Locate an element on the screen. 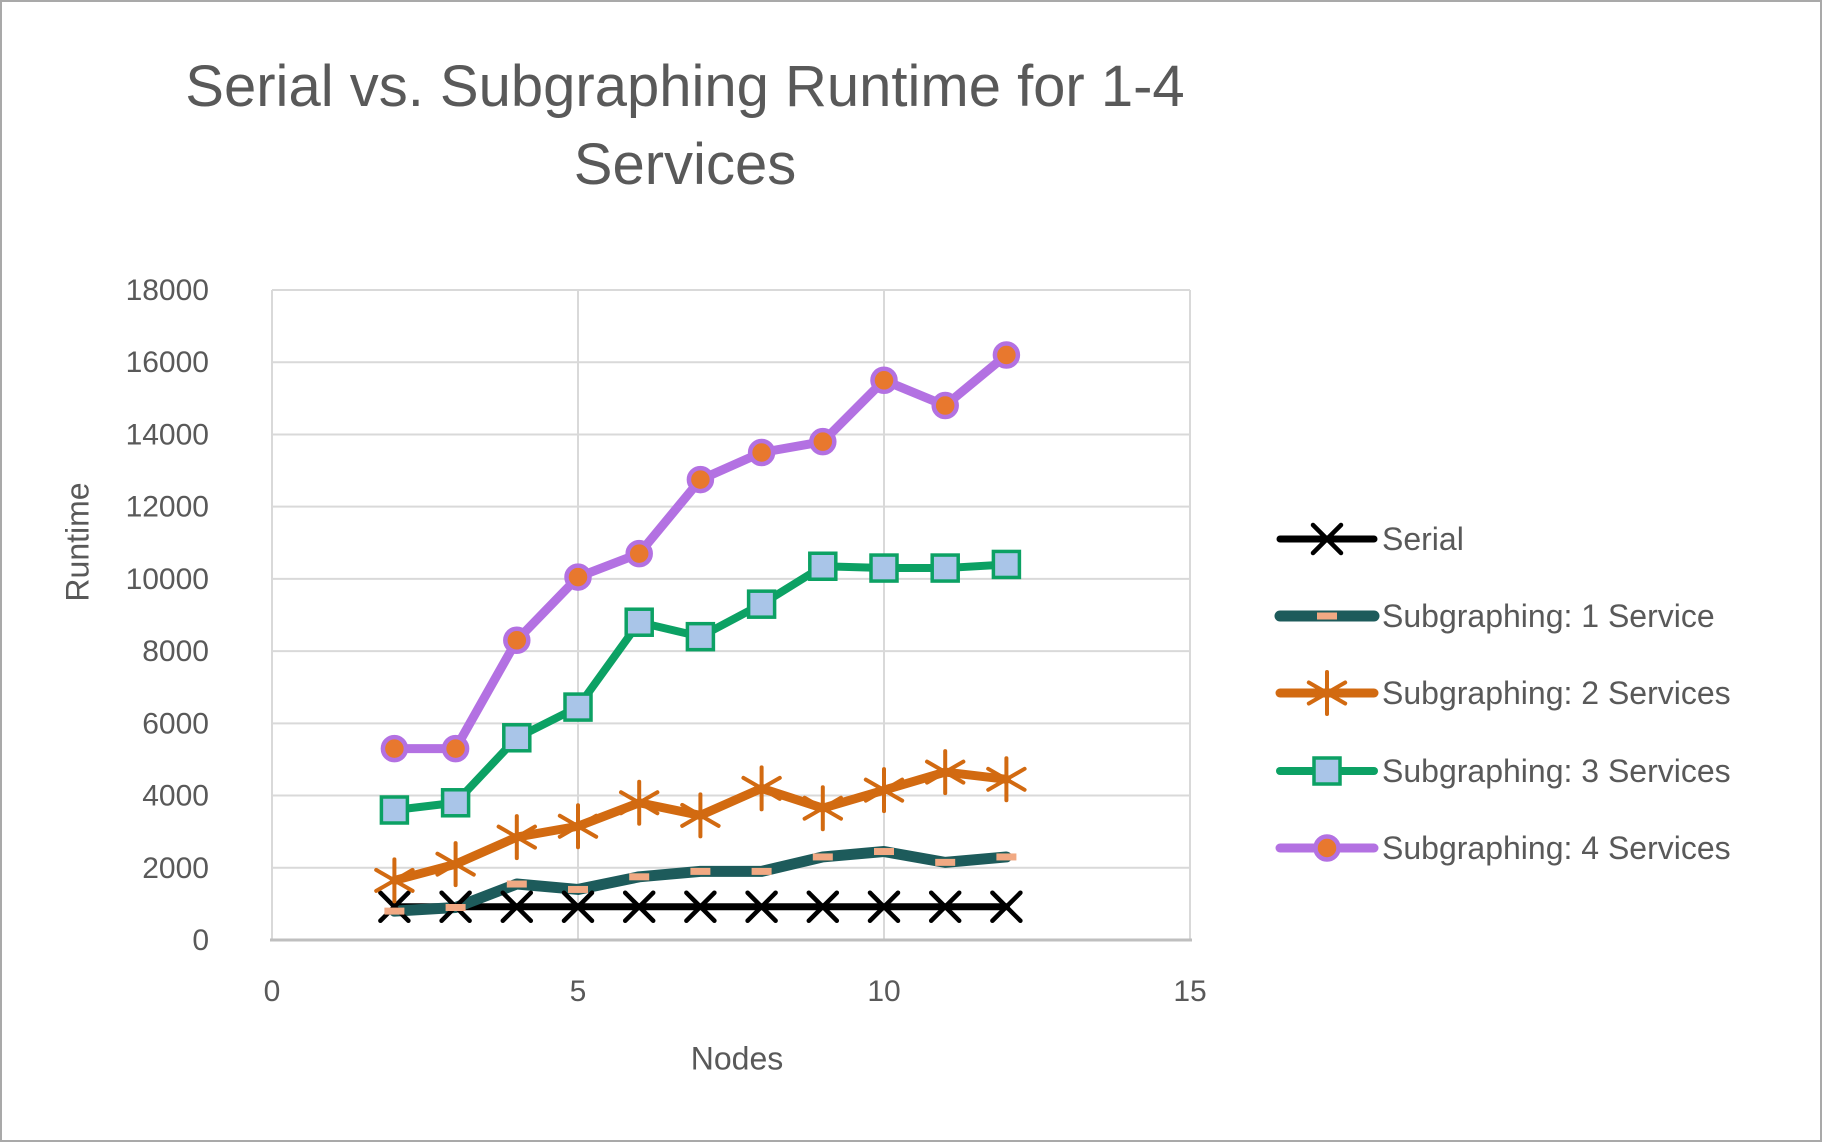  legend-label: Subgraphing: 2 Services is located at coordinates (1556, 693).